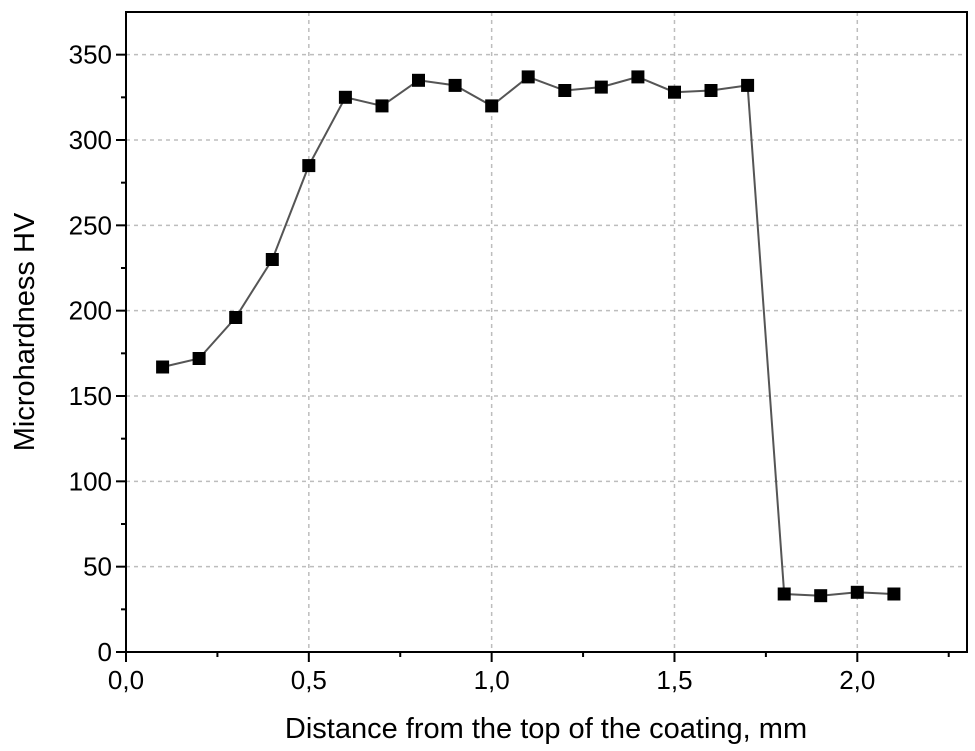 Image resolution: width=975 pixels, height=751 pixels. What do you see at coordinates (309, 680) in the screenshot?
I see `x-tick-label: 0,5` at bounding box center [309, 680].